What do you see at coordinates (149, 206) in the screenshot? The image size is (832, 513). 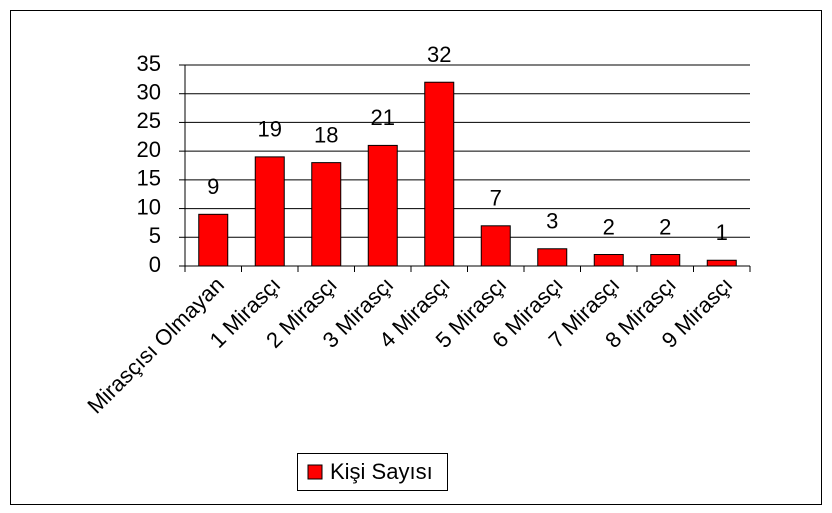 I see `y-tick-label: 10` at bounding box center [149, 206].